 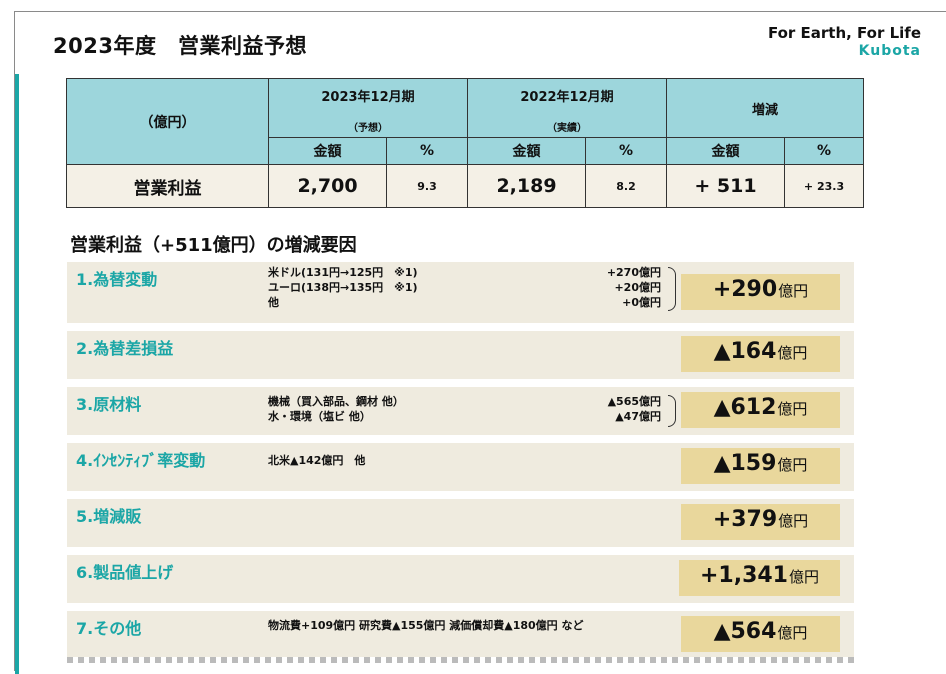 I want to click on change-header: 増減, so click(x=765, y=108).